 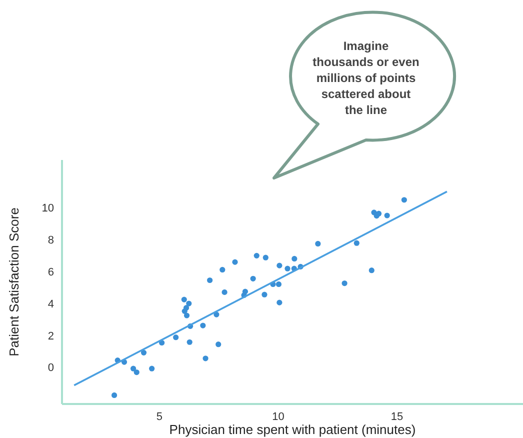 What do you see at coordinates (278, 416) in the screenshot?
I see `x-tick-label: 10` at bounding box center [278, 416].